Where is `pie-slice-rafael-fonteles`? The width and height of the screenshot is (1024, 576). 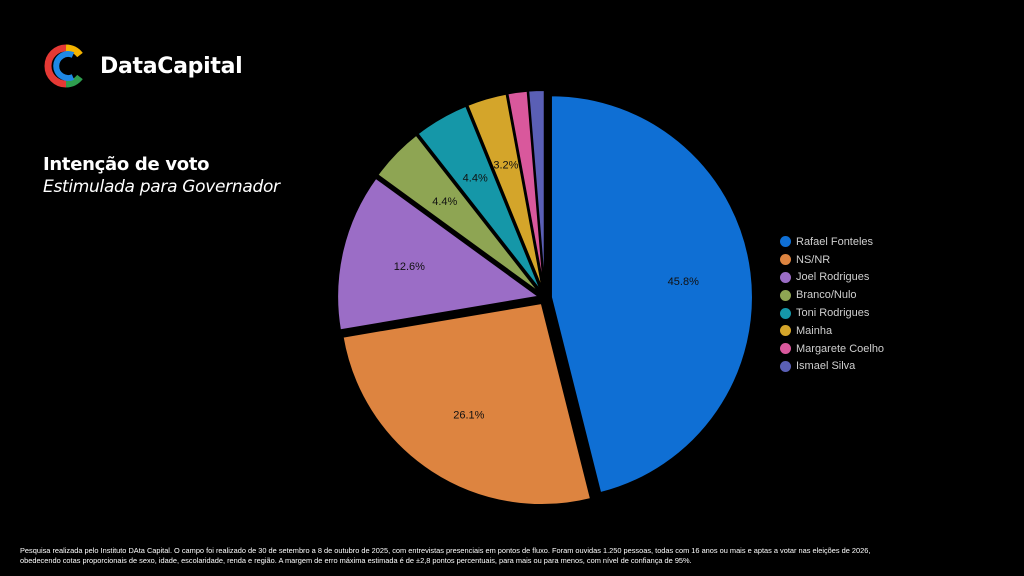
pie-slice-rafael-fonteles is located at coordinates (651, 294).